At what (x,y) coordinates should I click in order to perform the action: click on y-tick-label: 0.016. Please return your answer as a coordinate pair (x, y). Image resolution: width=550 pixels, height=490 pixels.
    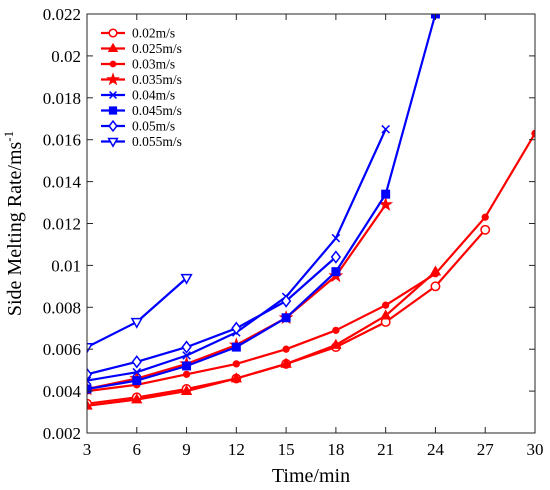
    Looking at the image, I should click on (62, 140).